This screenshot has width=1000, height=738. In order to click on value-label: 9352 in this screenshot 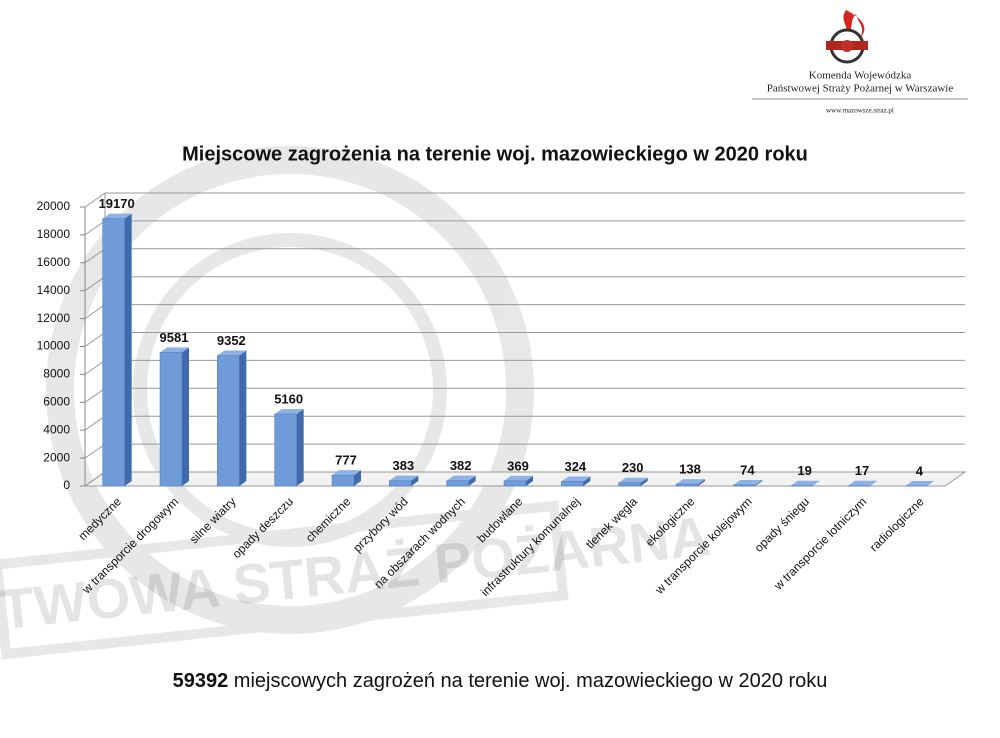, I will do `click(231, 340)`.